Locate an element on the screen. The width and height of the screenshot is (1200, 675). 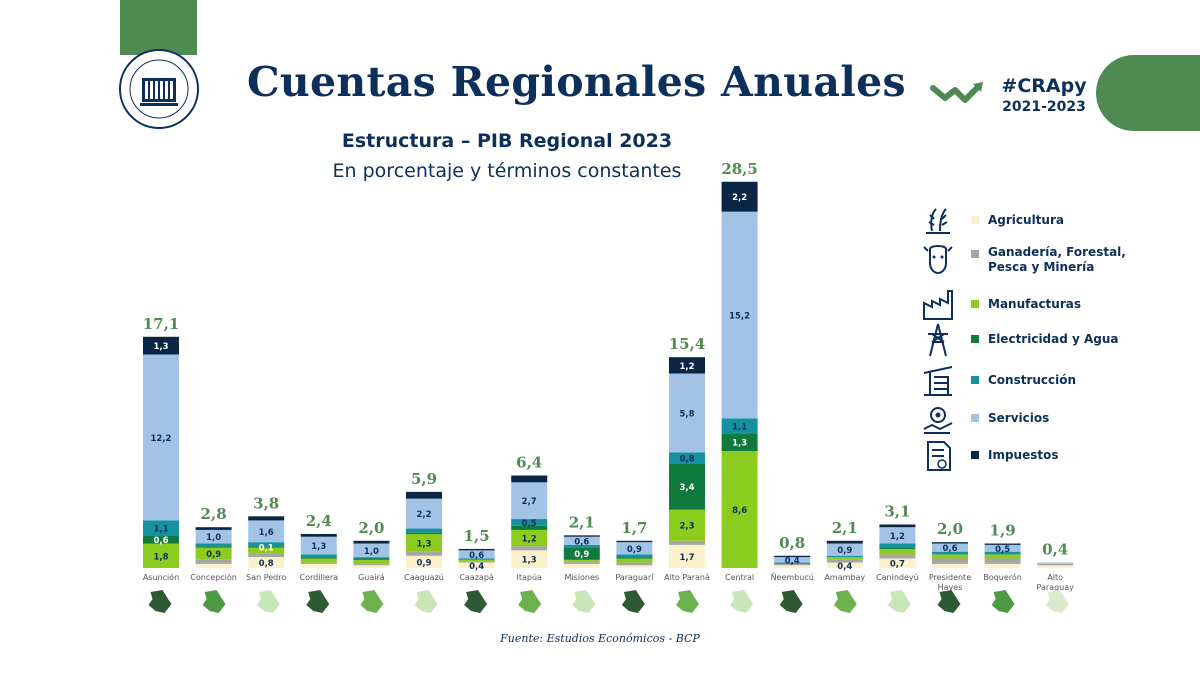
data-label: 1,1 is located at coordinates (739, 427).